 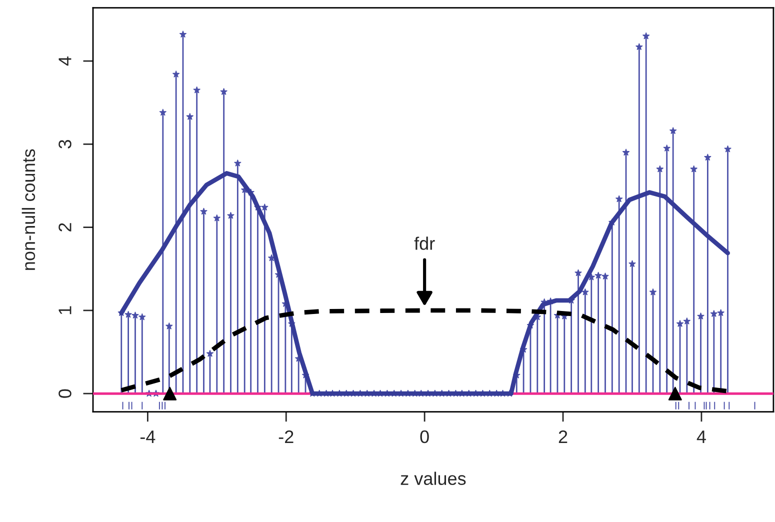 I want to click on y-tick-label: 0, so click(x=65, y=393).